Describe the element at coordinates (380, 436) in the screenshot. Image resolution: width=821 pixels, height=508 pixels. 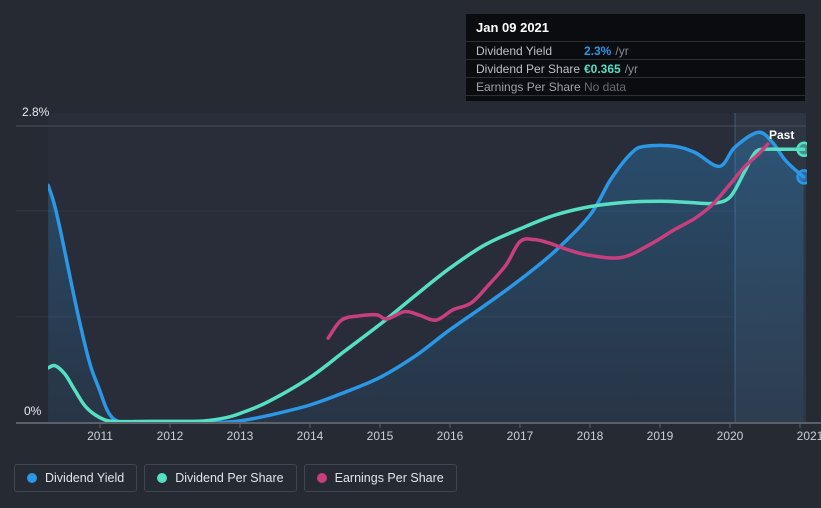
I see `x-axis-label: 2015` at that location.